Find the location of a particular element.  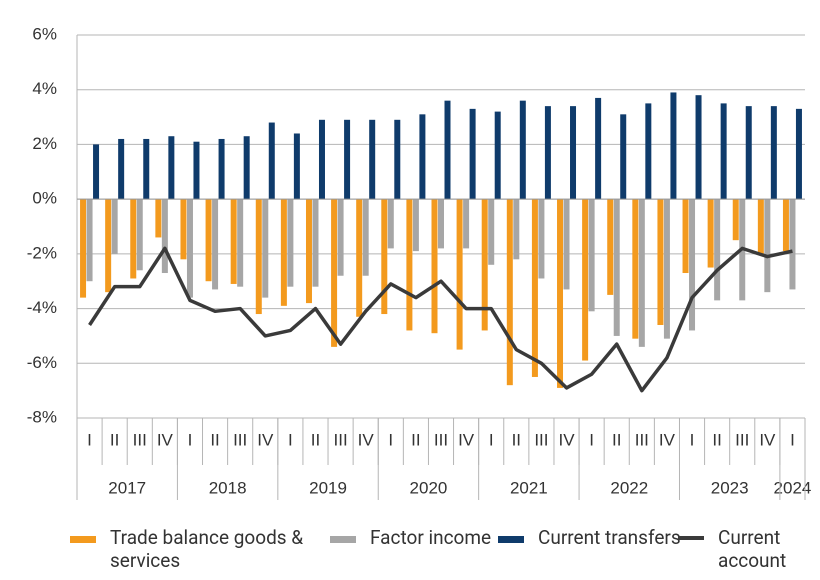

legend-label: Current account is located at coordinates (752, 549).